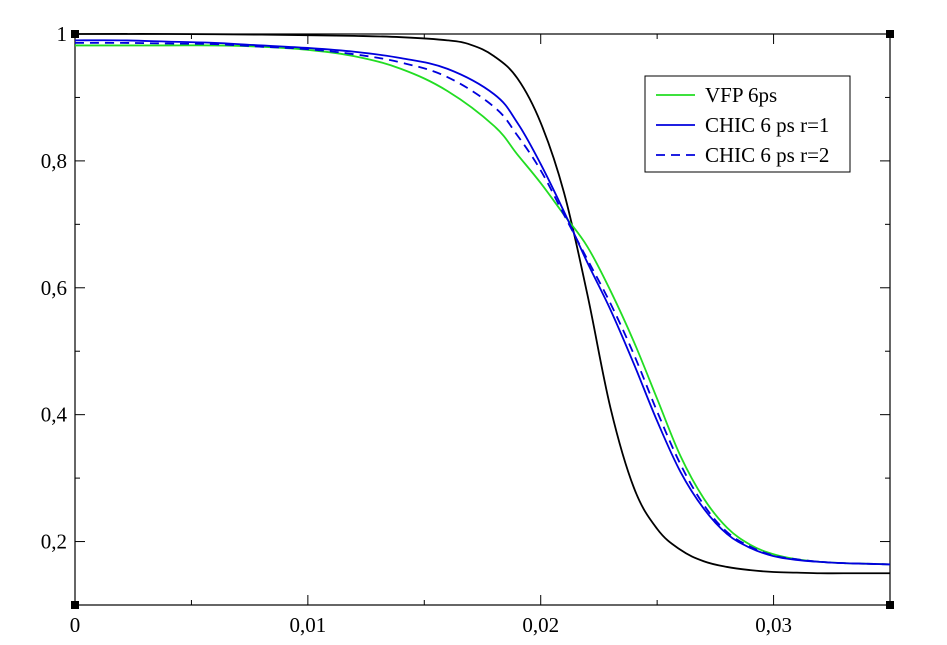 The width and height of the screenshot is (947, 645). Describe the element at coordinates (62, 34) in the screenshot. I see `y-tick-label: 1` at that location.